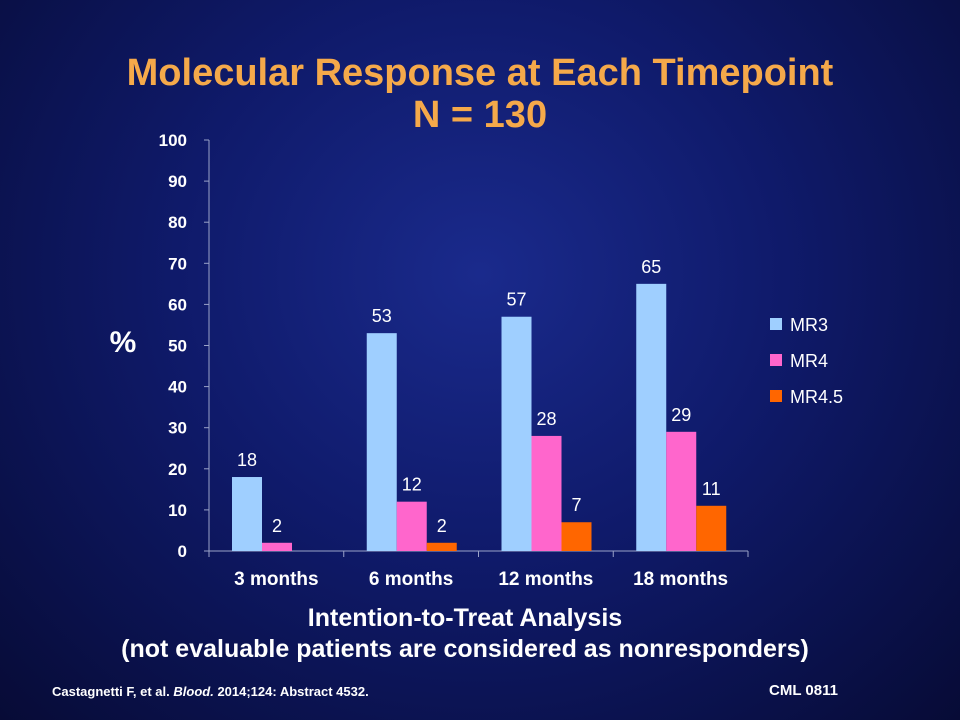  Describe the element at coordinates (177, 387) in the screenshot. I see `y-tick-label: 40` at that location.